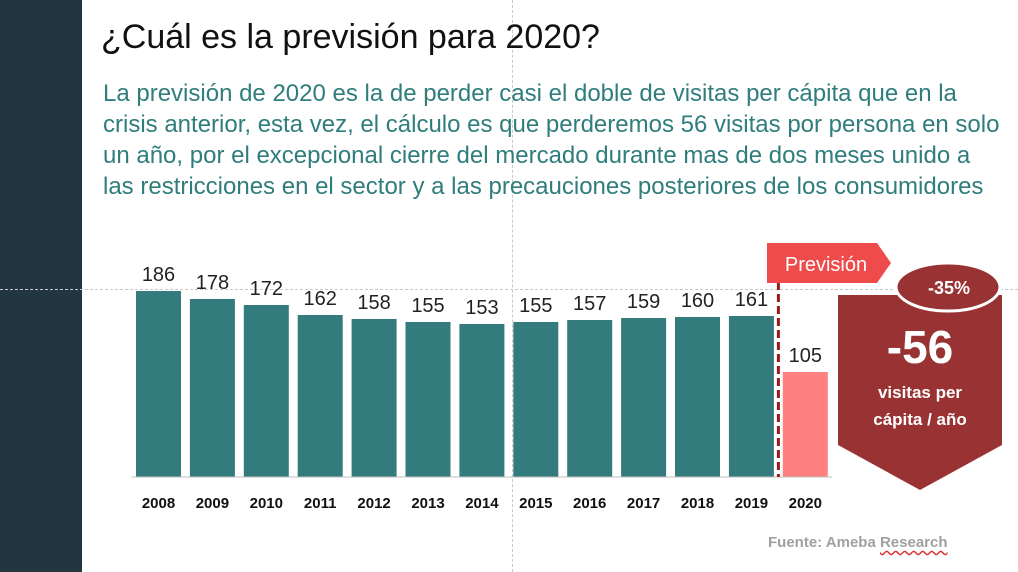 The image size is (1018, 572). Describe the element at coordinates (481, 308) in the screenshot. I see `data-label-2014: 153` at that location.